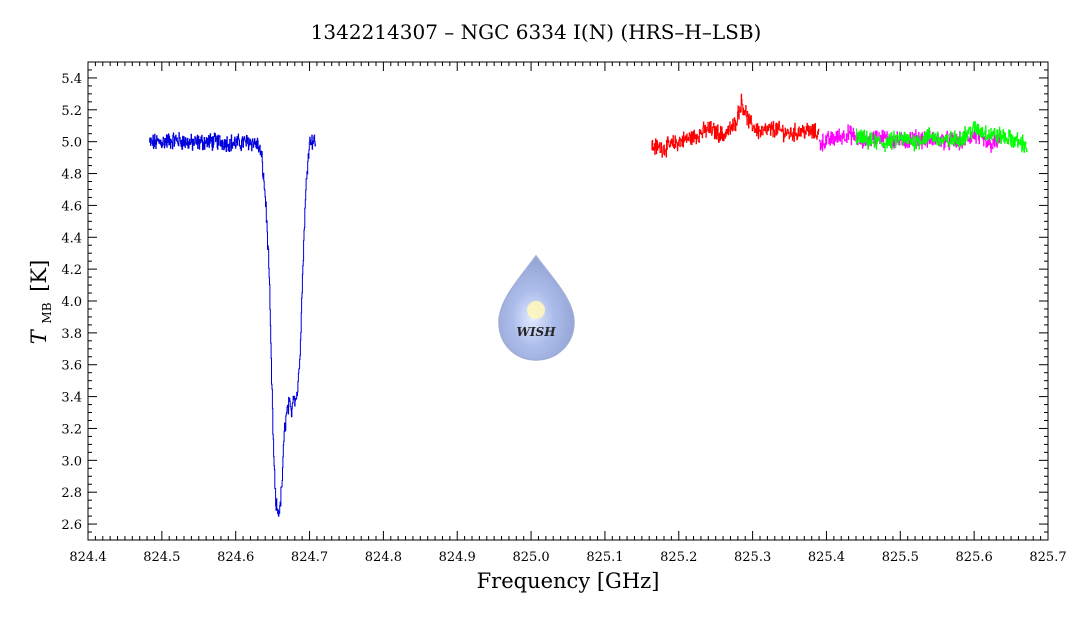 Image resolution: width=1072 pixels, height=618 pixels. I want to click on x-tick-label: 825.1, so click(604, 557).